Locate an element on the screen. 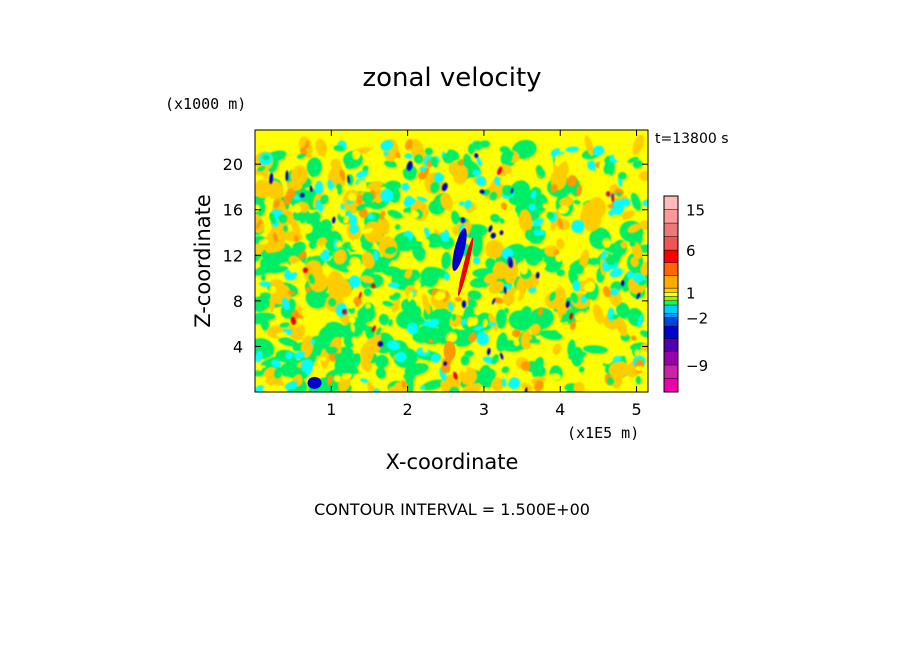  colorbar is located at coordinates (671, 294).